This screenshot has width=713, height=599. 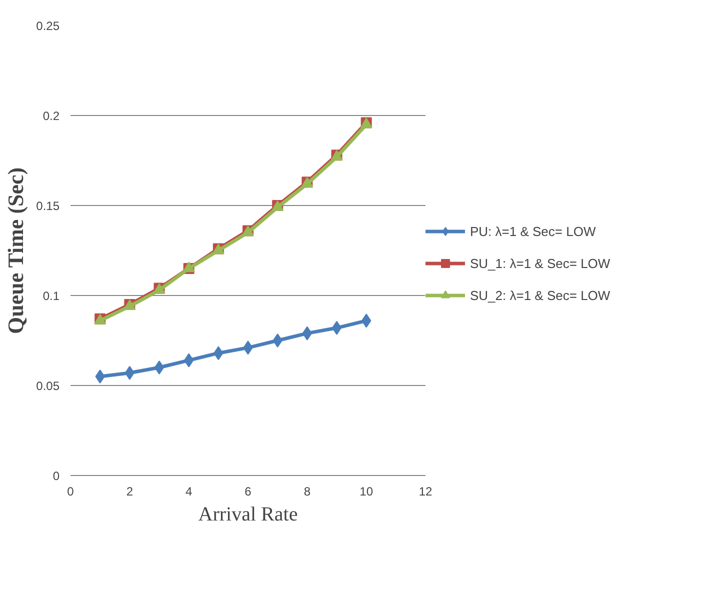 I want to click on legend-label: SU_1: λ=1 & Sec= LOW, so click(x=540, y=263).